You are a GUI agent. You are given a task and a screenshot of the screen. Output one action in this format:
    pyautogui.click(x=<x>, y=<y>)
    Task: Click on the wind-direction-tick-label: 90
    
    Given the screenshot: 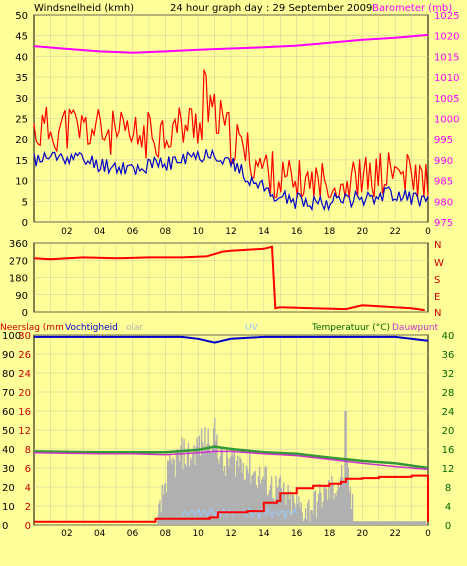 What is the action you would take?
    pyautogui.click(x=21, y=296)
    